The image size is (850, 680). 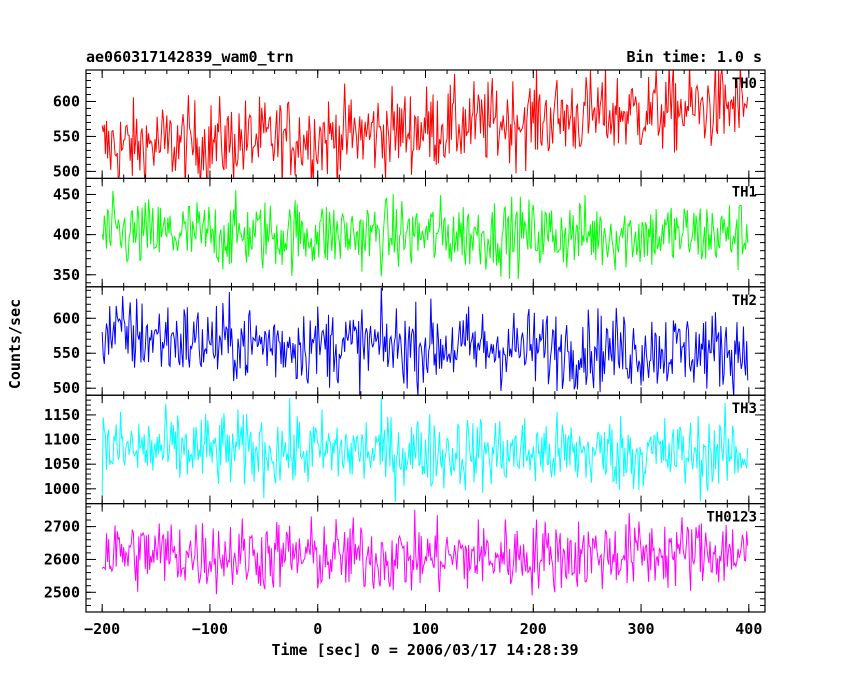 I want to click on y-tick-label: 2600, so click(x=62, y=559).